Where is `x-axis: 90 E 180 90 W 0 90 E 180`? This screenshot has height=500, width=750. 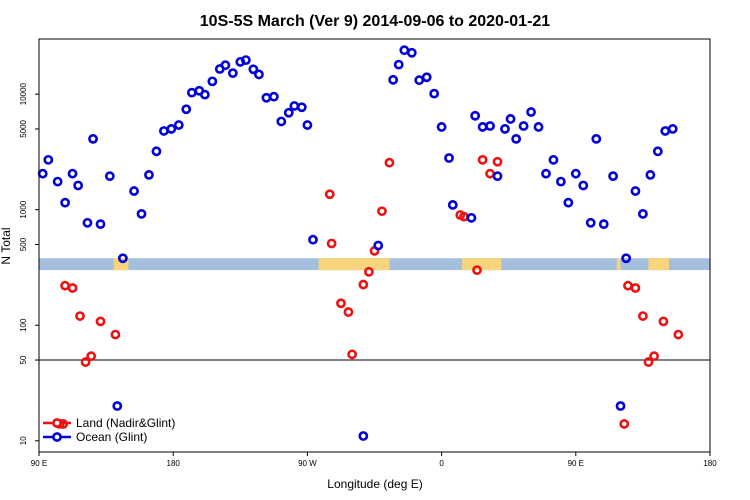 x-axis: 90 E 180 90 W 0 90 E 180 is located at coordinates (374, 460).